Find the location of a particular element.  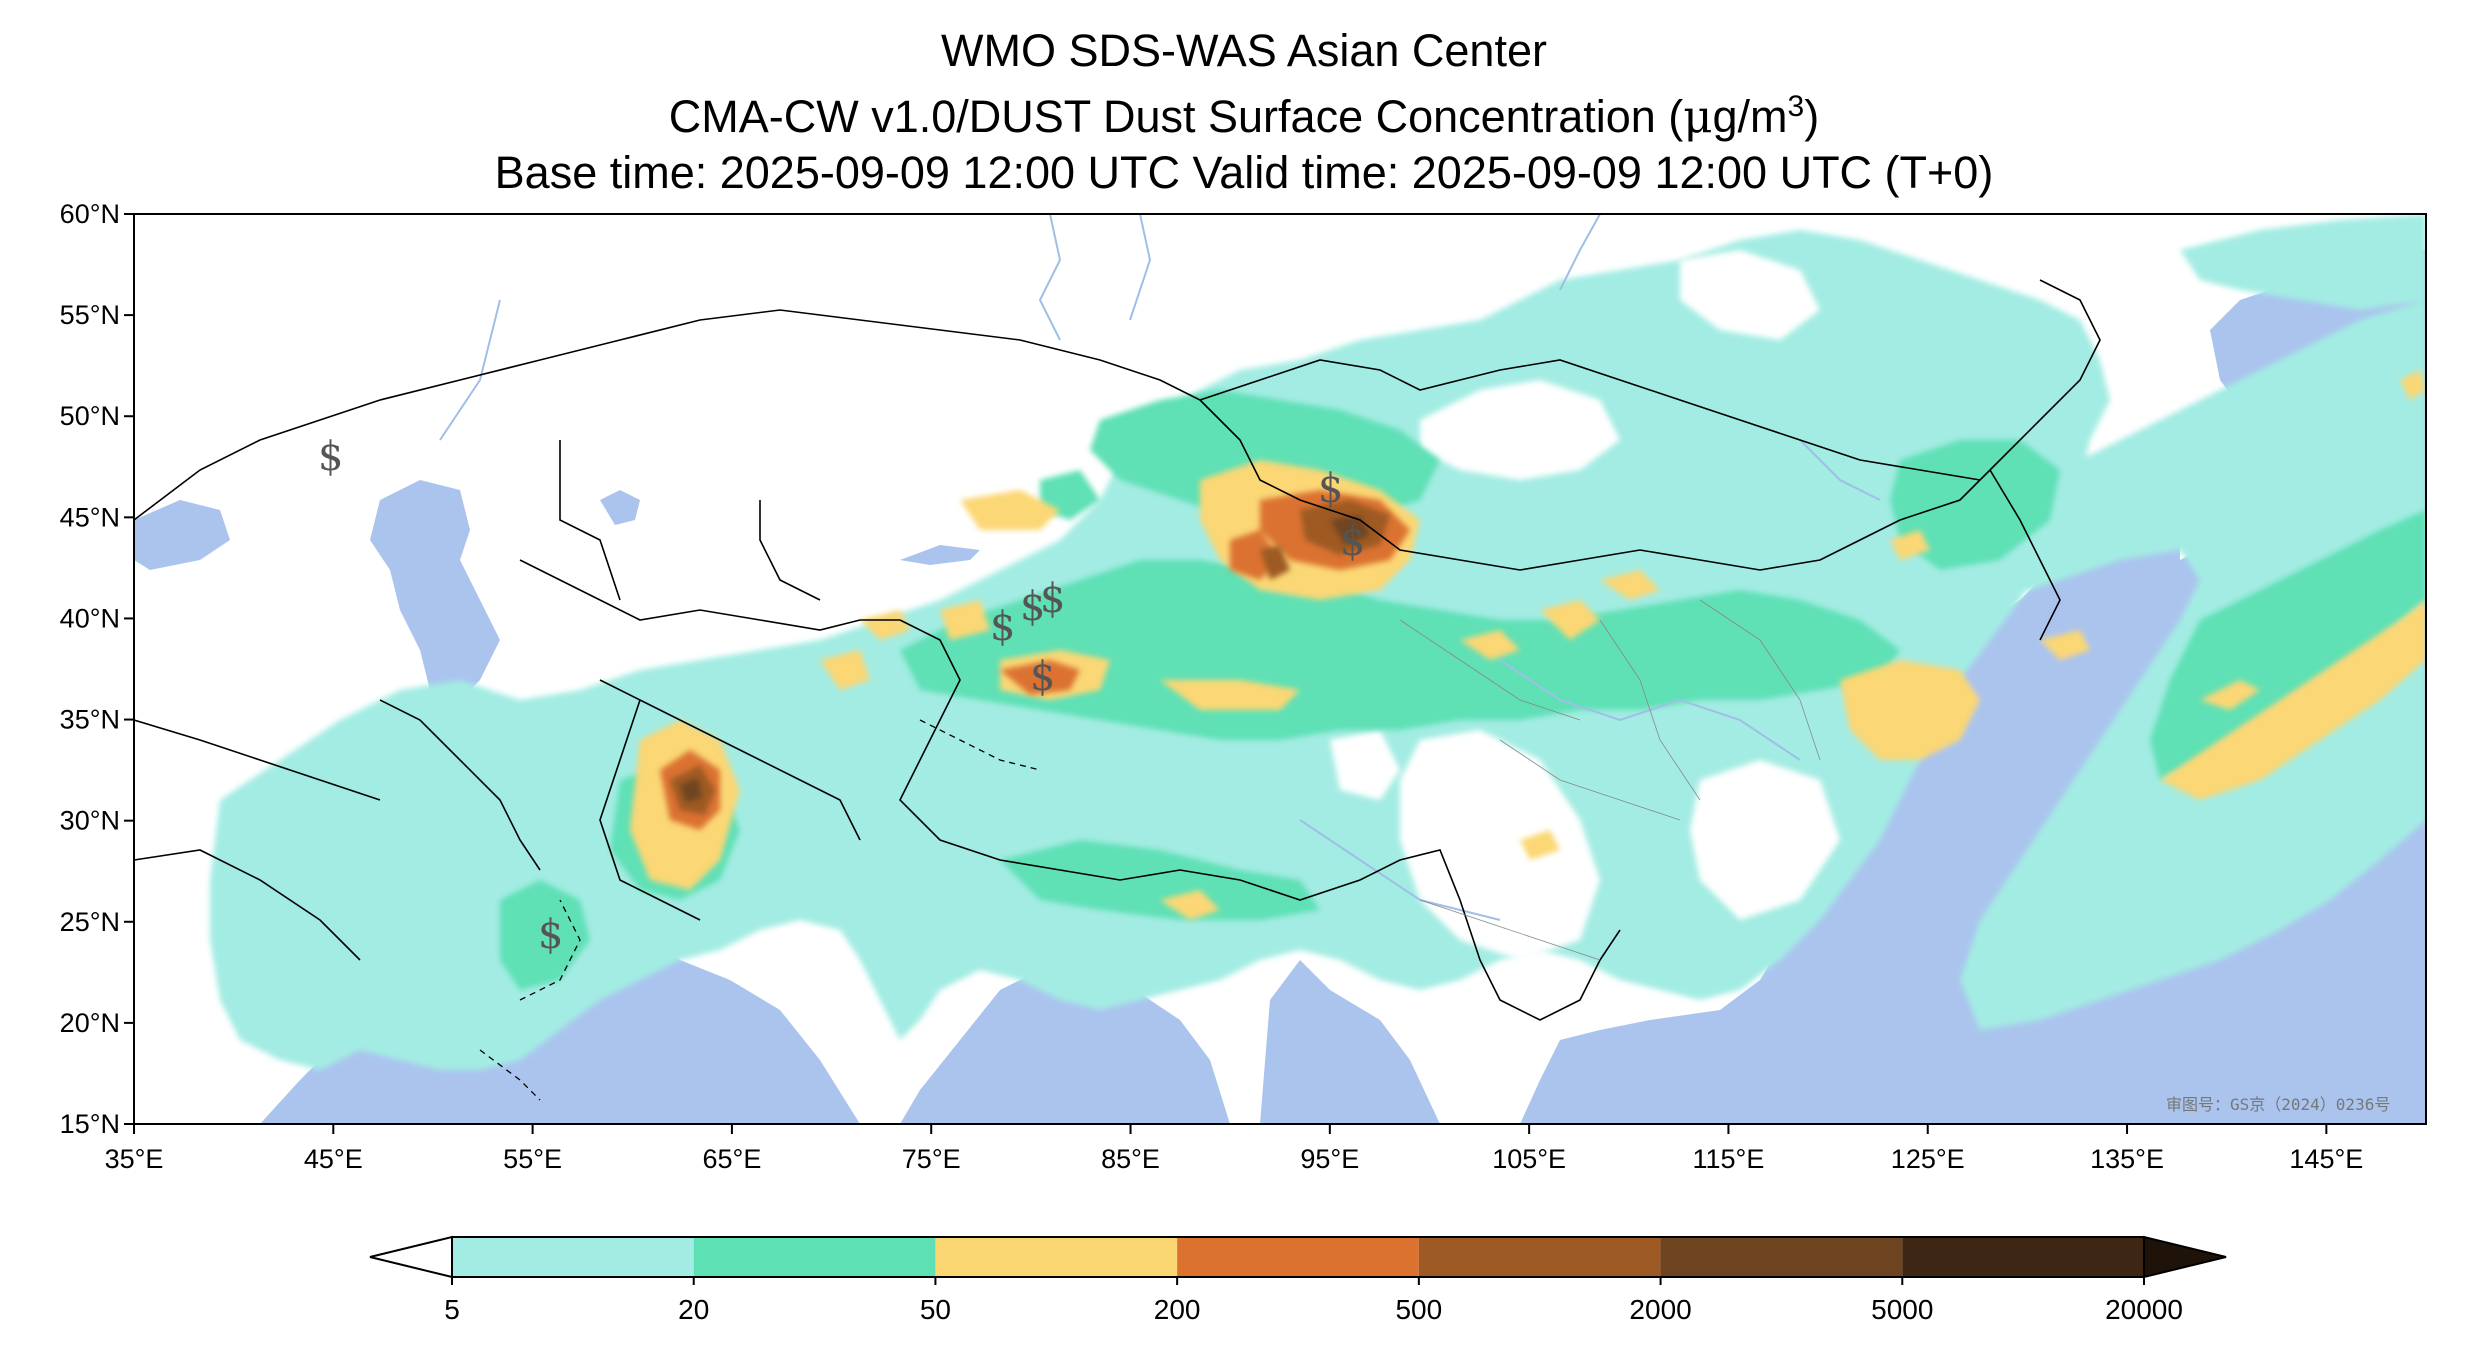

lat-tick-label: 30°N is located at coordinates (90, 821).